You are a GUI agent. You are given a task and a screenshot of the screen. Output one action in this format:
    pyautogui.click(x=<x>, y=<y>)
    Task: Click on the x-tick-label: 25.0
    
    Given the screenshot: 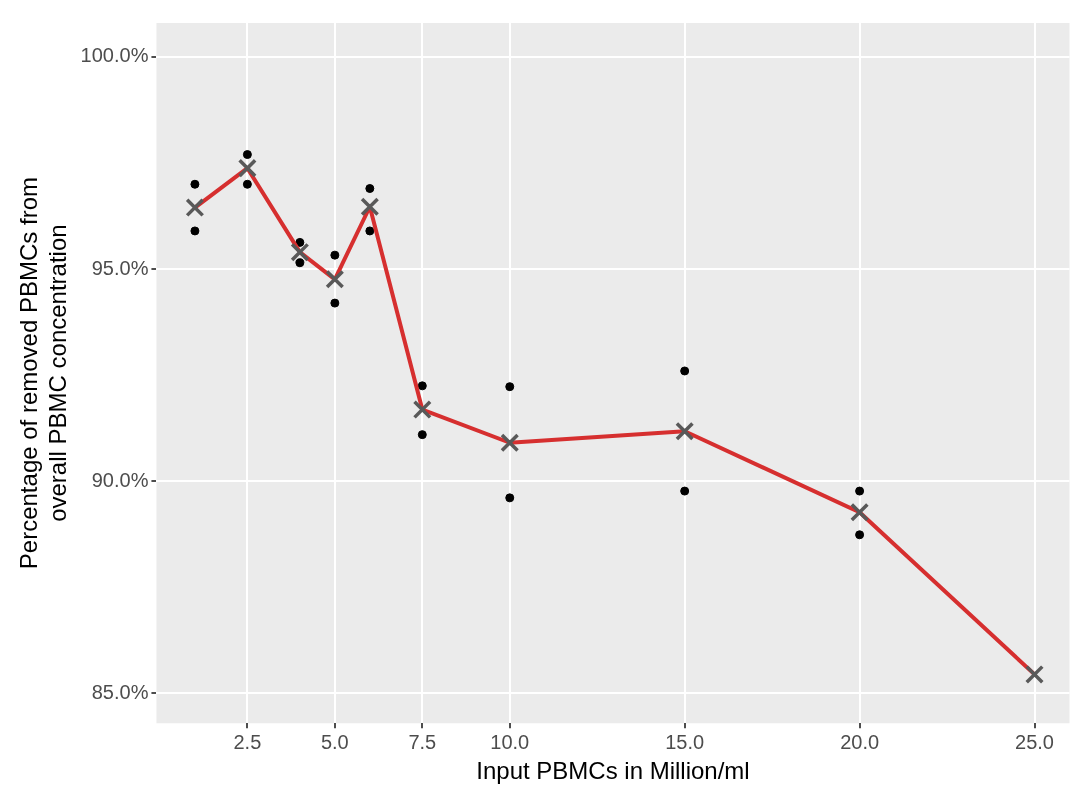 What is the action you would take?
    pyautogui.click(x=1034, y=741)
    